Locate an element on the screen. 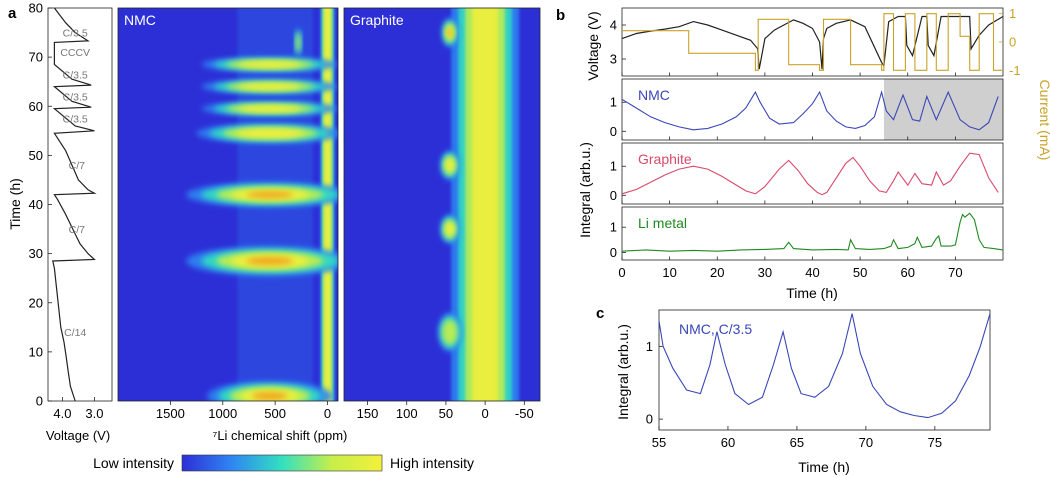  li-metal-line is located at coordinates (812, 232).